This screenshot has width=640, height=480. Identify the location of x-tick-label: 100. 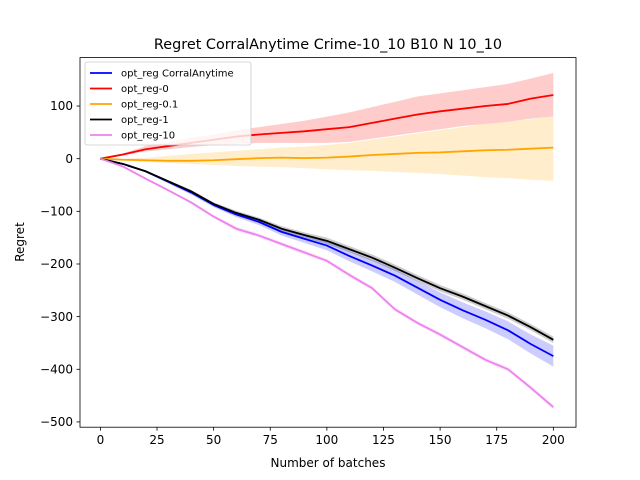
(326, 440).